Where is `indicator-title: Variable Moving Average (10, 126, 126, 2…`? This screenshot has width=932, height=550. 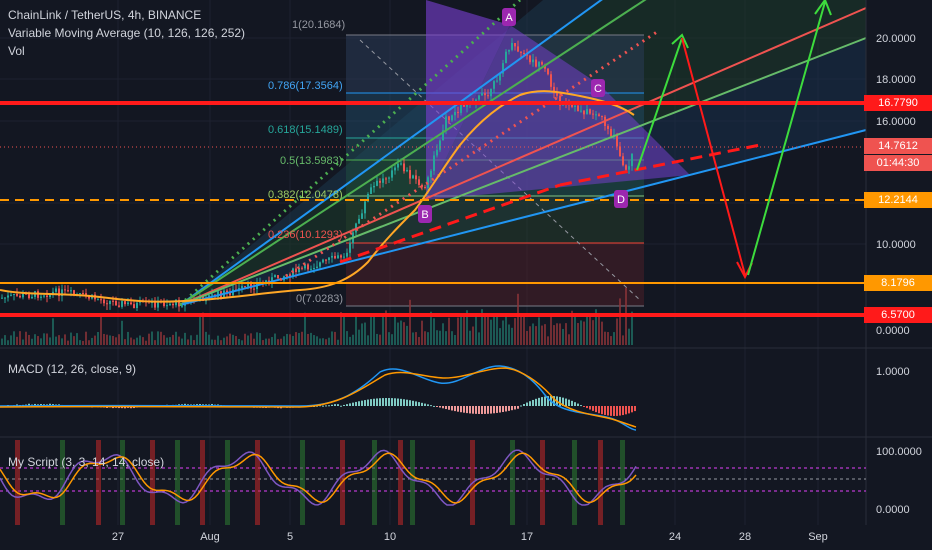 indicator-title: Variable Moving Average (10, 126, 126, 2… is located at coordinates (127, 33).